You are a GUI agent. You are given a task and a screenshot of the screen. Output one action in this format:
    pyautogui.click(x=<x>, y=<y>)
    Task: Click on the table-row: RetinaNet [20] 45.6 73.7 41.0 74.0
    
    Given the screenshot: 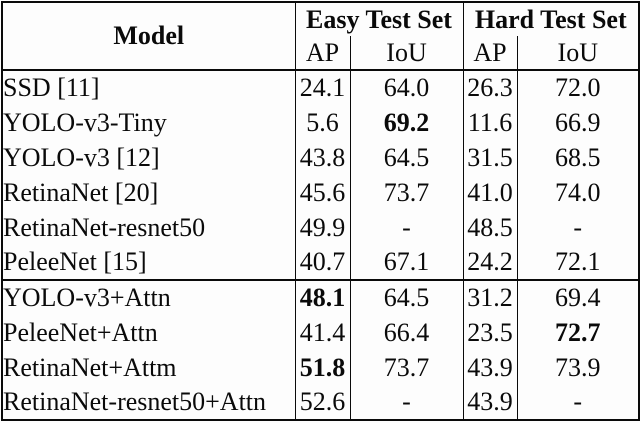 What is the action you would take?
    pyautogui.click(x=320, y=192)
    